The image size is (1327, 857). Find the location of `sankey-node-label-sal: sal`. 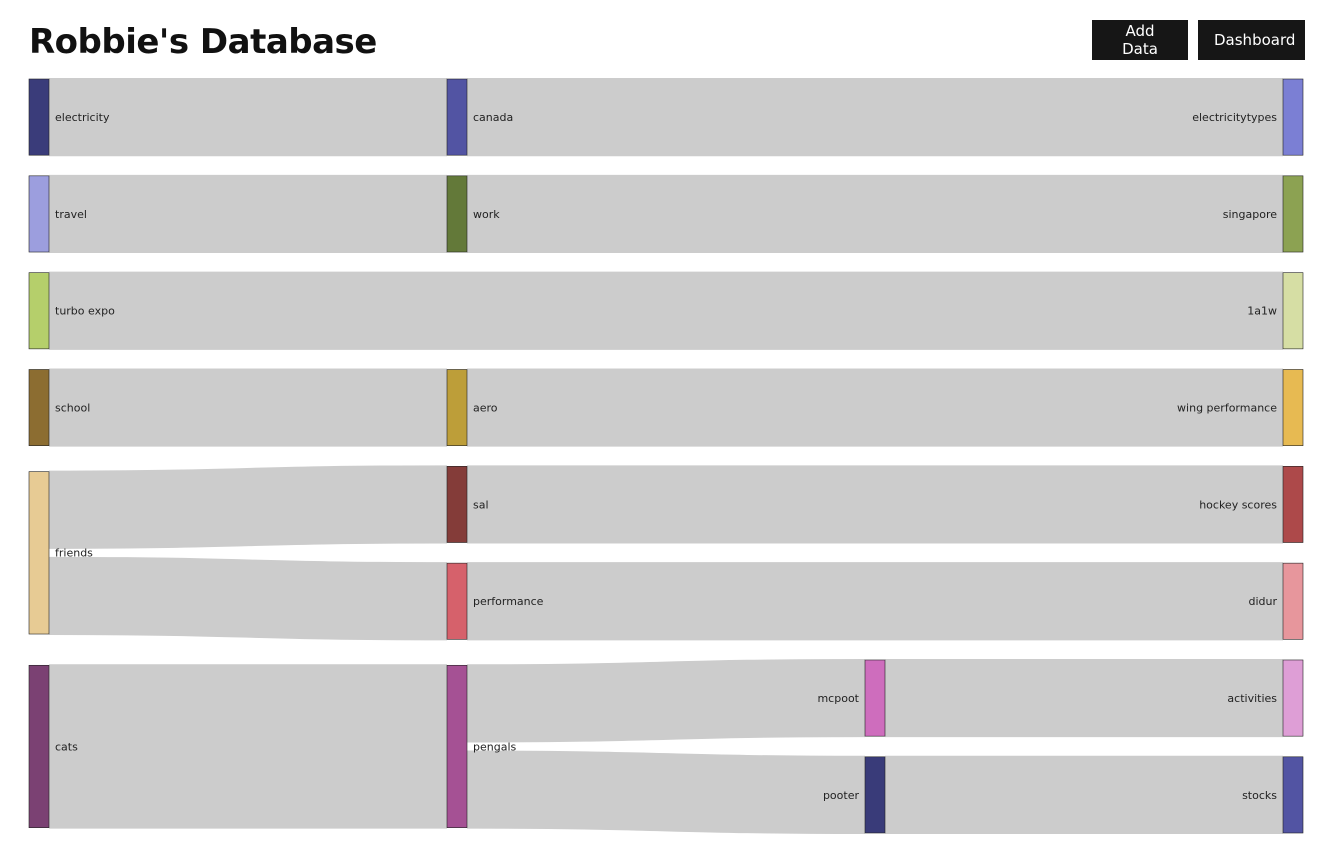

sankey-node-label-sal: sal is located at coordinates (481, 504).